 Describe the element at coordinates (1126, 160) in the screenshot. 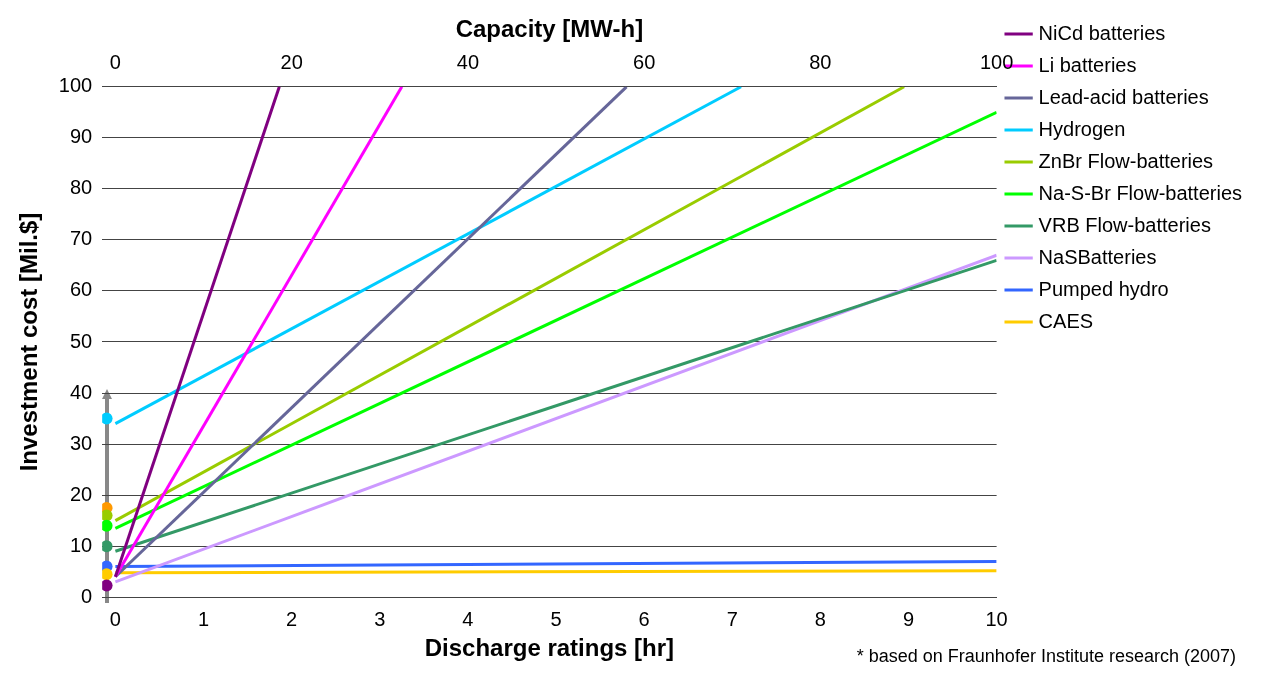

I see `legend-label: ZnBr Flow-batteries` at that location.